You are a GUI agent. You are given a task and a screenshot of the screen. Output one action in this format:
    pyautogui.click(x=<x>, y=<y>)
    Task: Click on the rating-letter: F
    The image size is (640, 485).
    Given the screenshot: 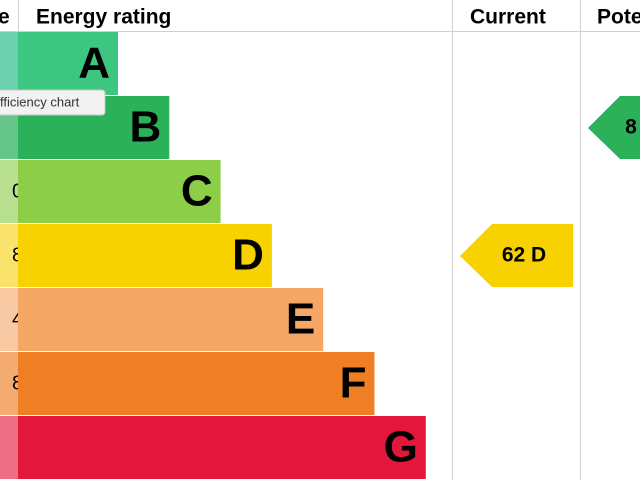 What is the action you would take?
    pyautogui.click(x=353, y=383)
    